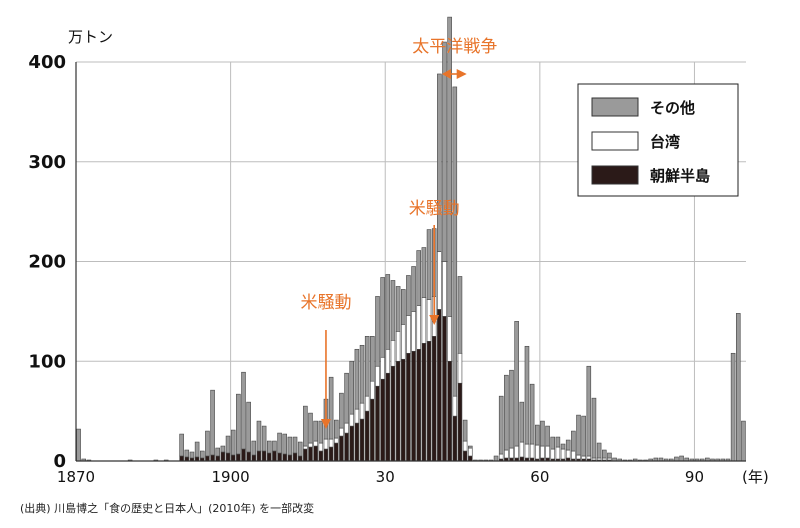 The image size is (800, 528). Describe the element at coordinates (501, 425) in the screenshot. I see `bar-other-1952` at that location.